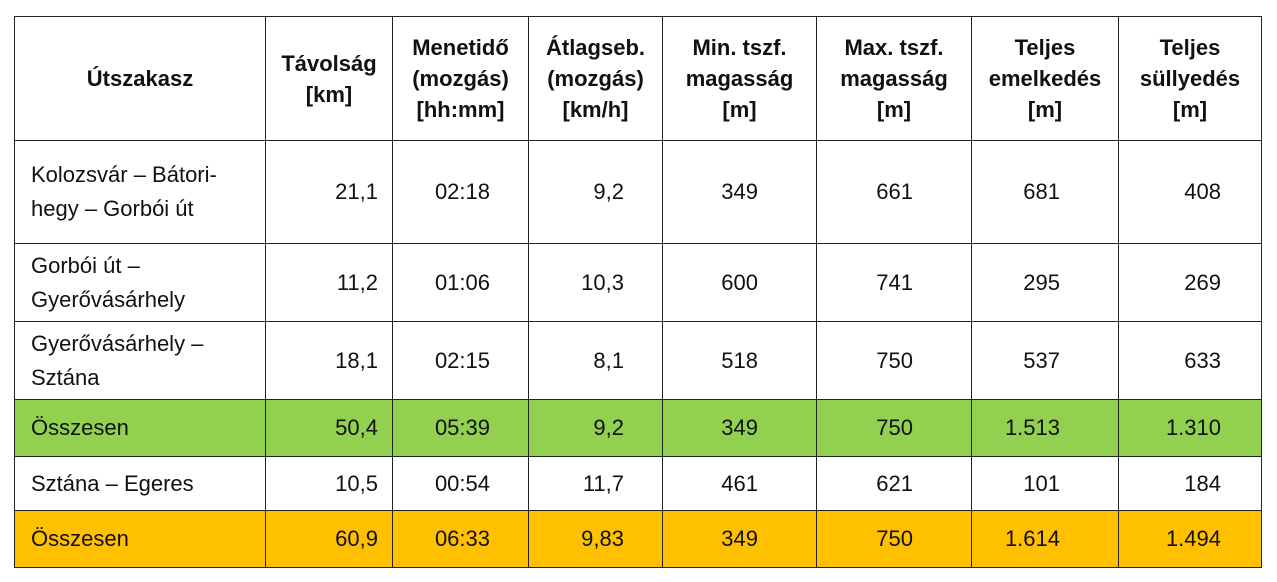  Describe the element at coordinates (460, 192) in the screenshot. I see `moving-time-value: 02:18` at that location.